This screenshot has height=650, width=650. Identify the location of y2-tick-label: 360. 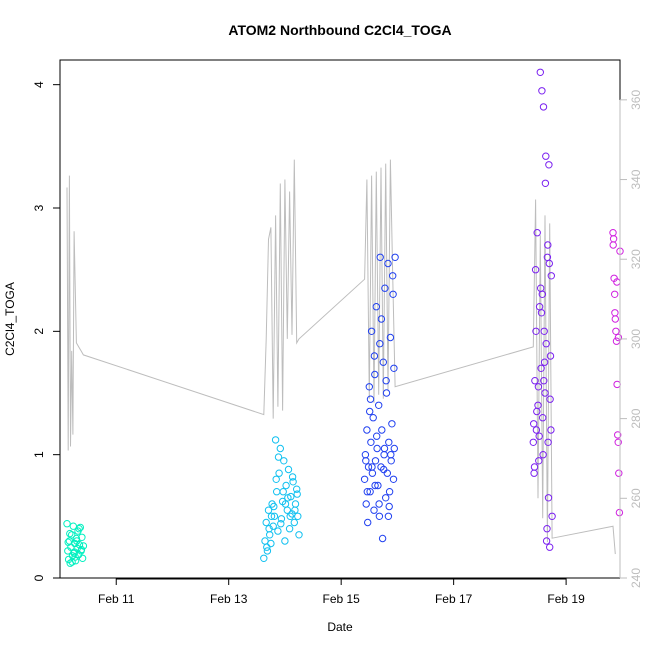
(636, 100).